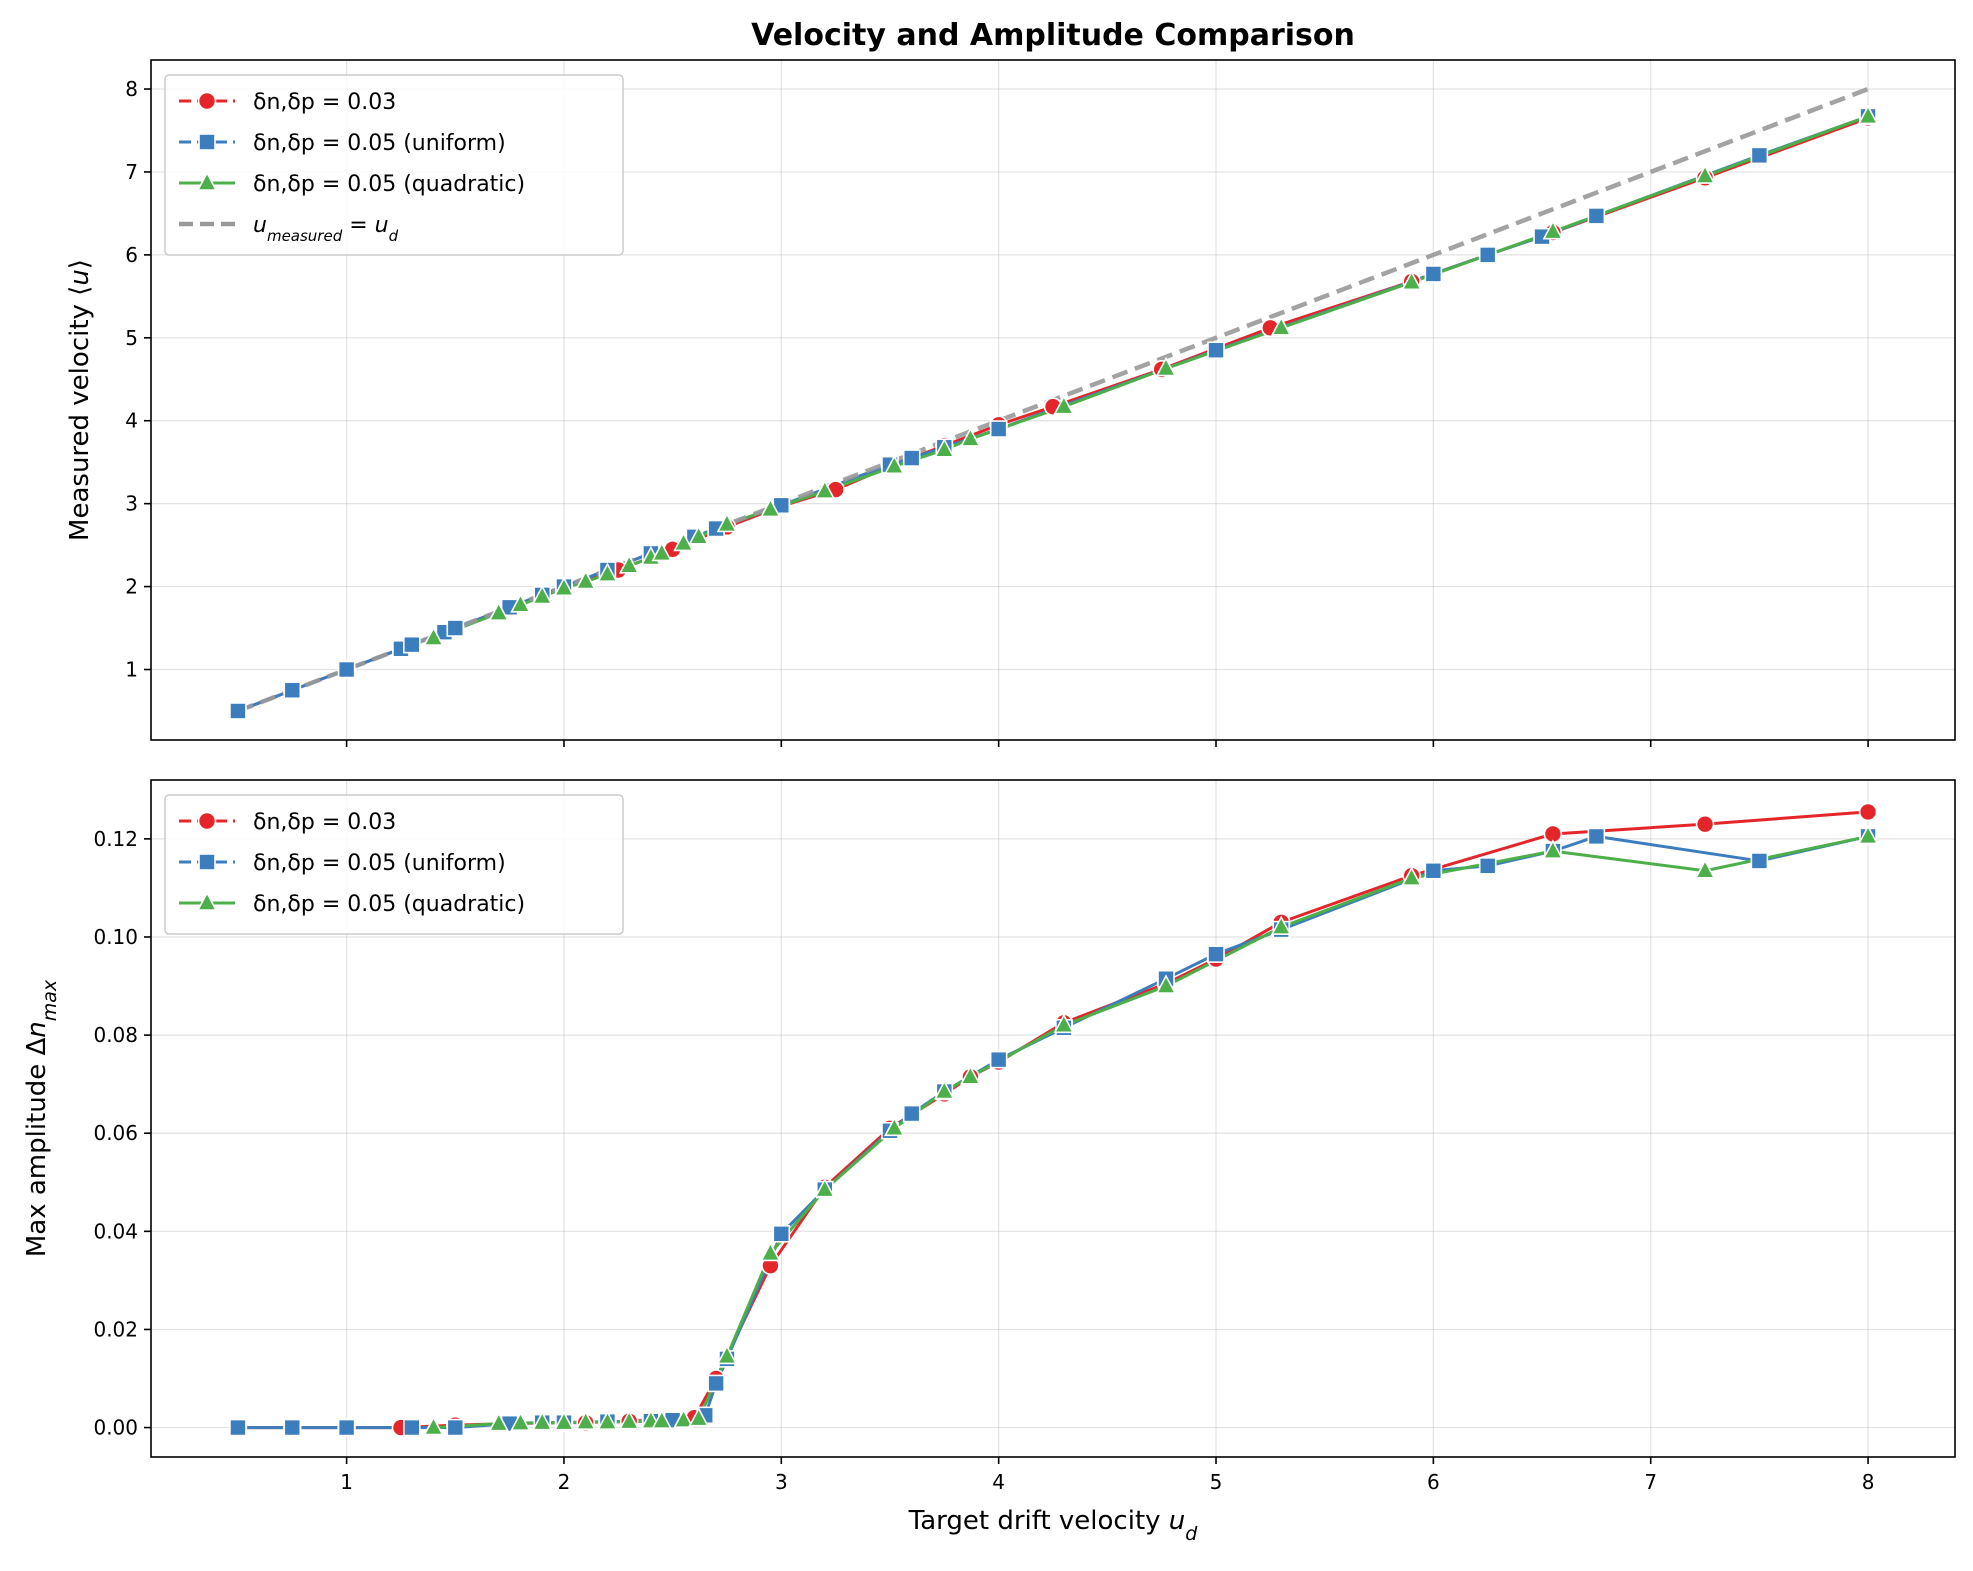 Image resolution: width=1973 pixels, height=1571 pixels. Describe the element at coordinates (115, 1035) in the screenshot. I see `y-tick-label: 0.08` at that location.